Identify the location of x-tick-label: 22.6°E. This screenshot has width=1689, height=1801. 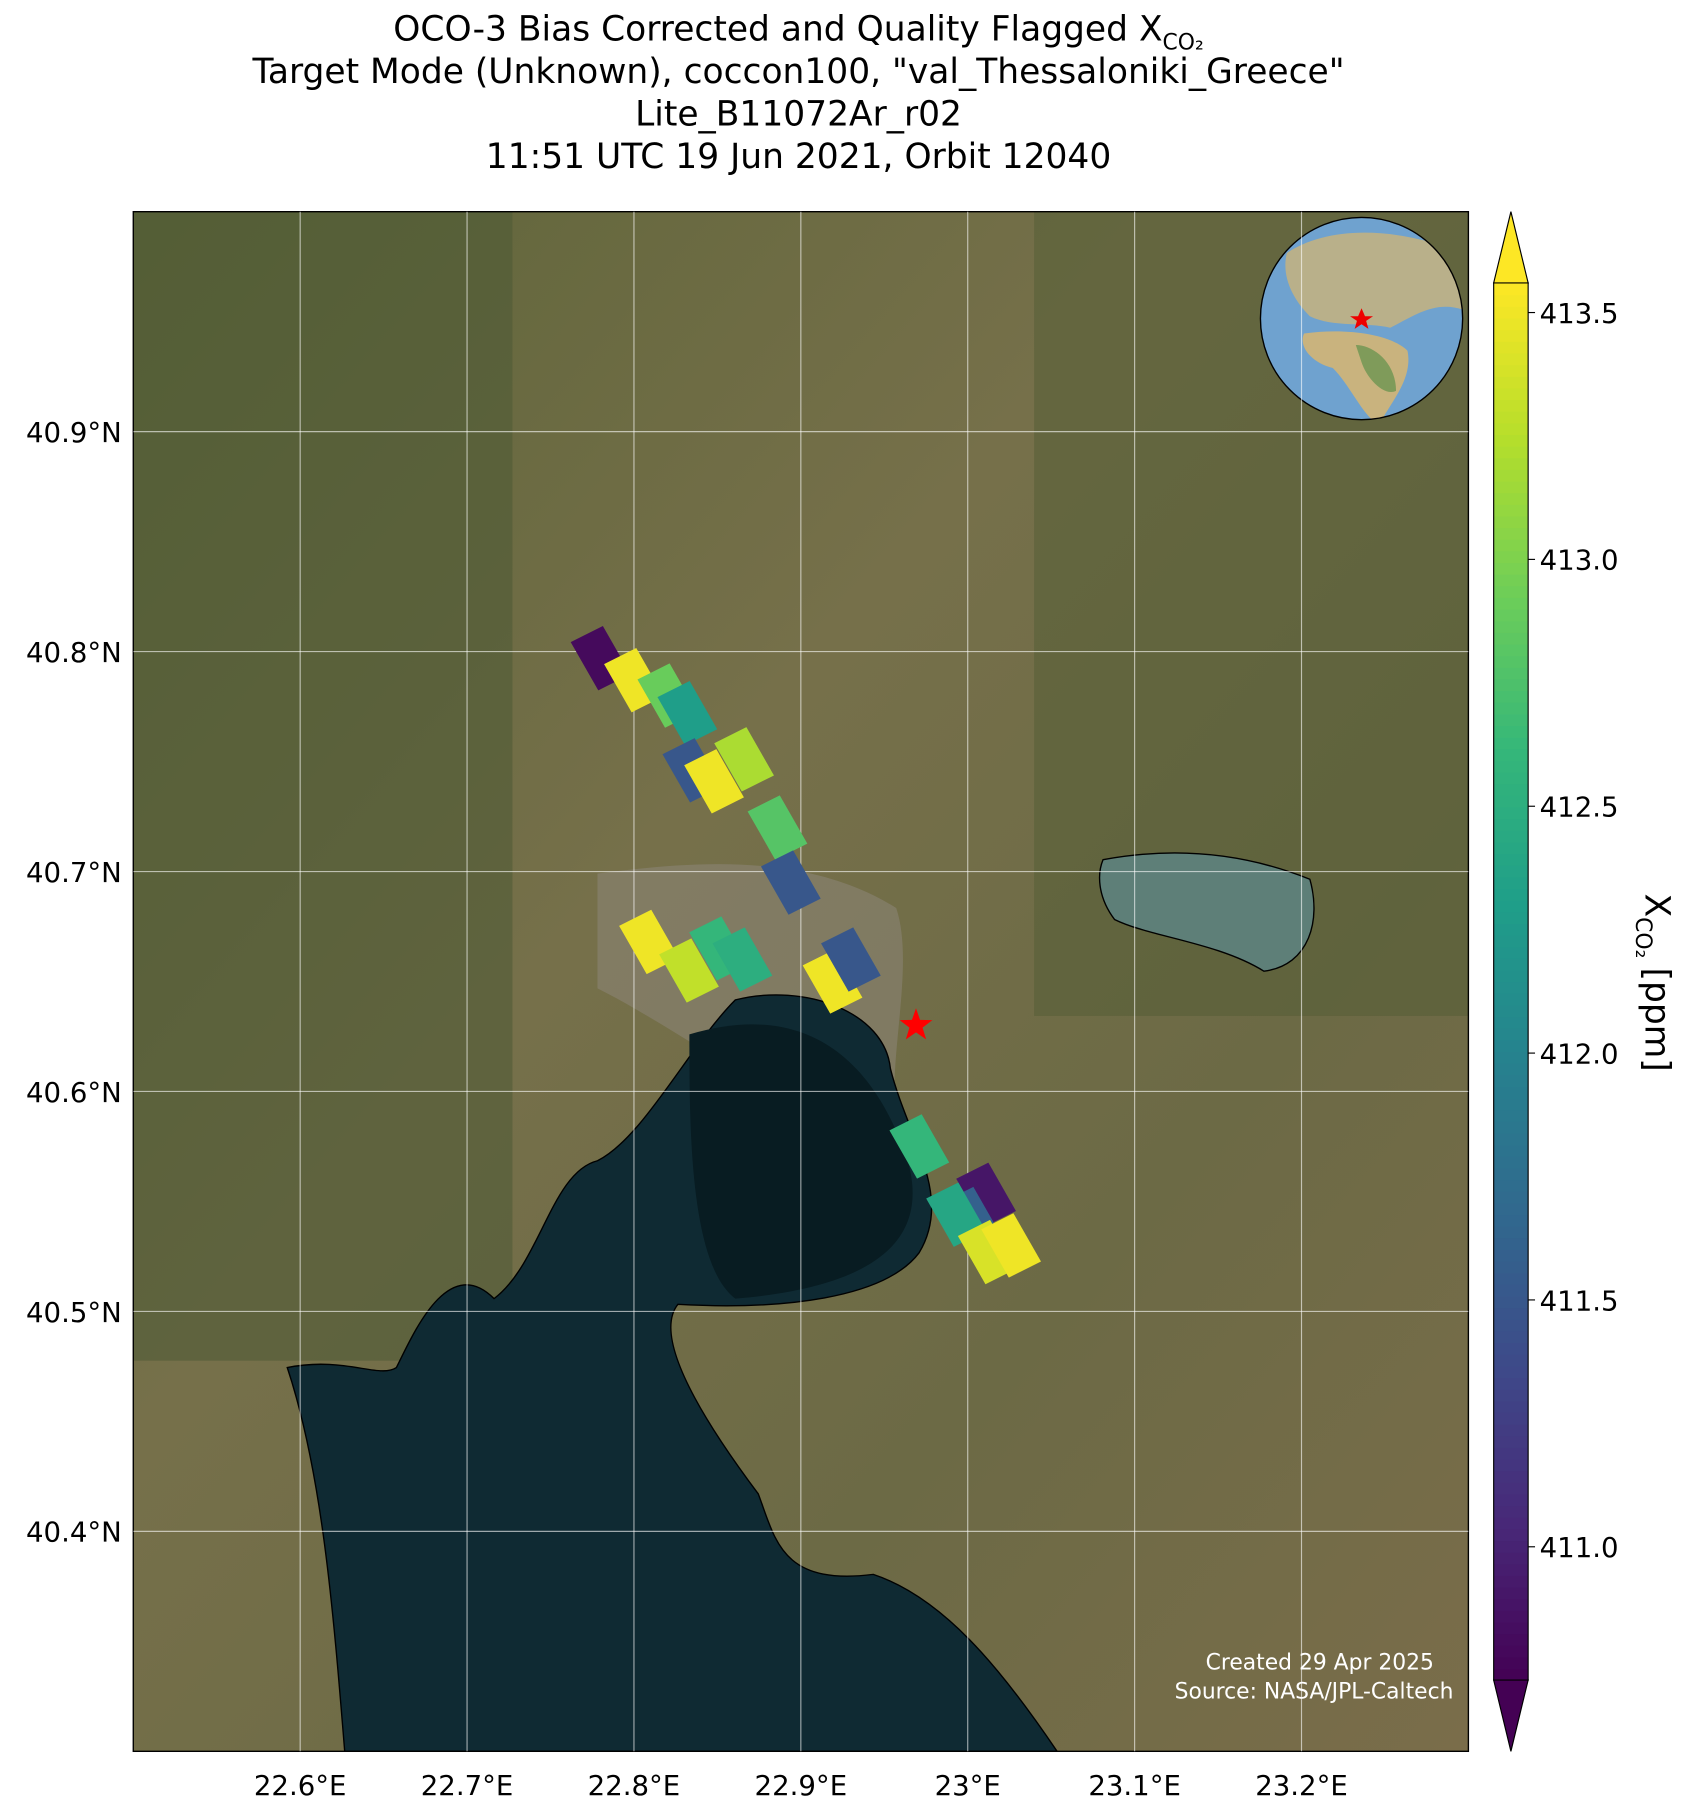
(300, 1785).